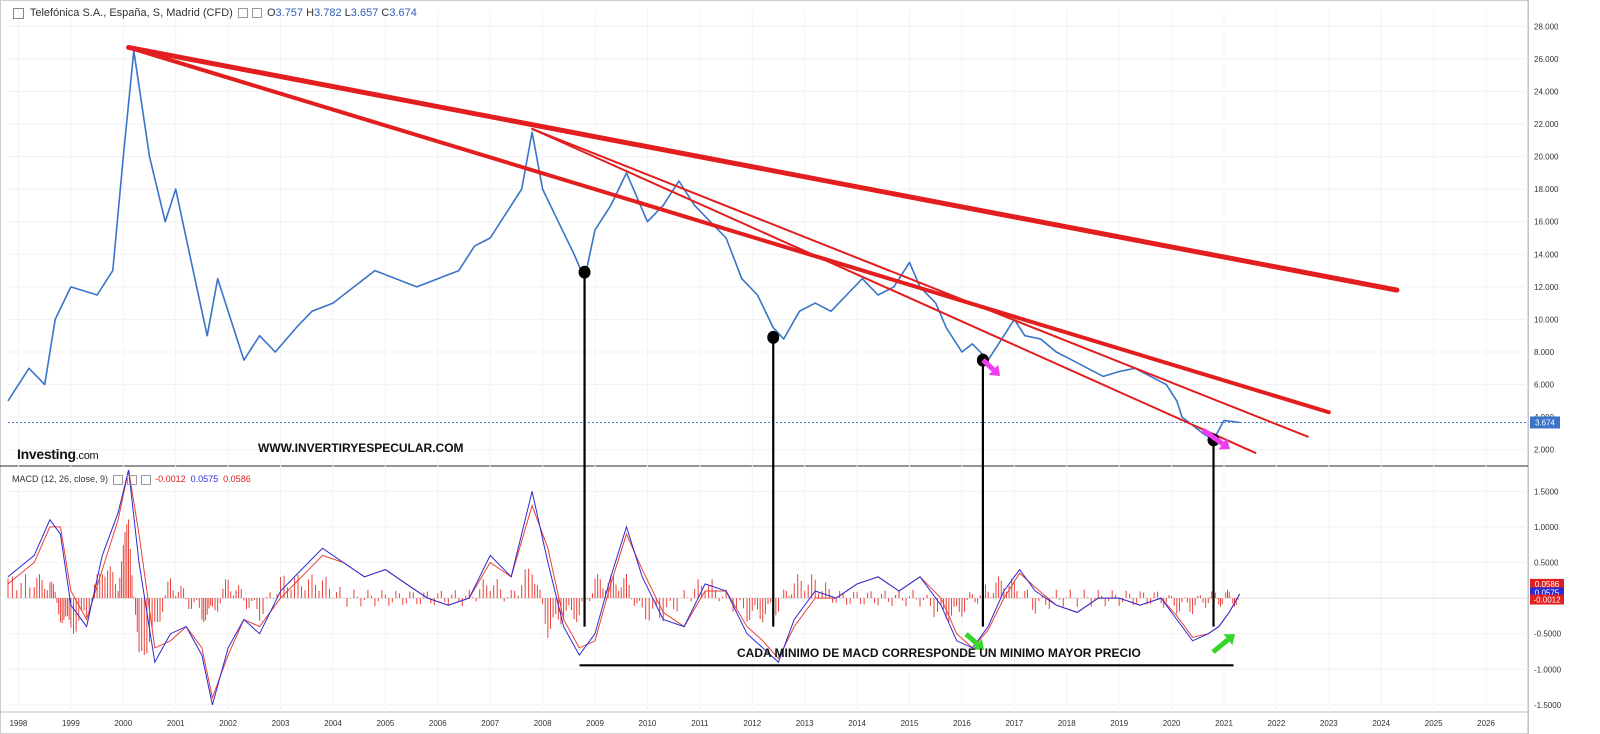 The image size is (1600, 734). Describe the element at coordinates (1546, 189) in the screenshot. I see `price-tick-label: 18.000` at that location.